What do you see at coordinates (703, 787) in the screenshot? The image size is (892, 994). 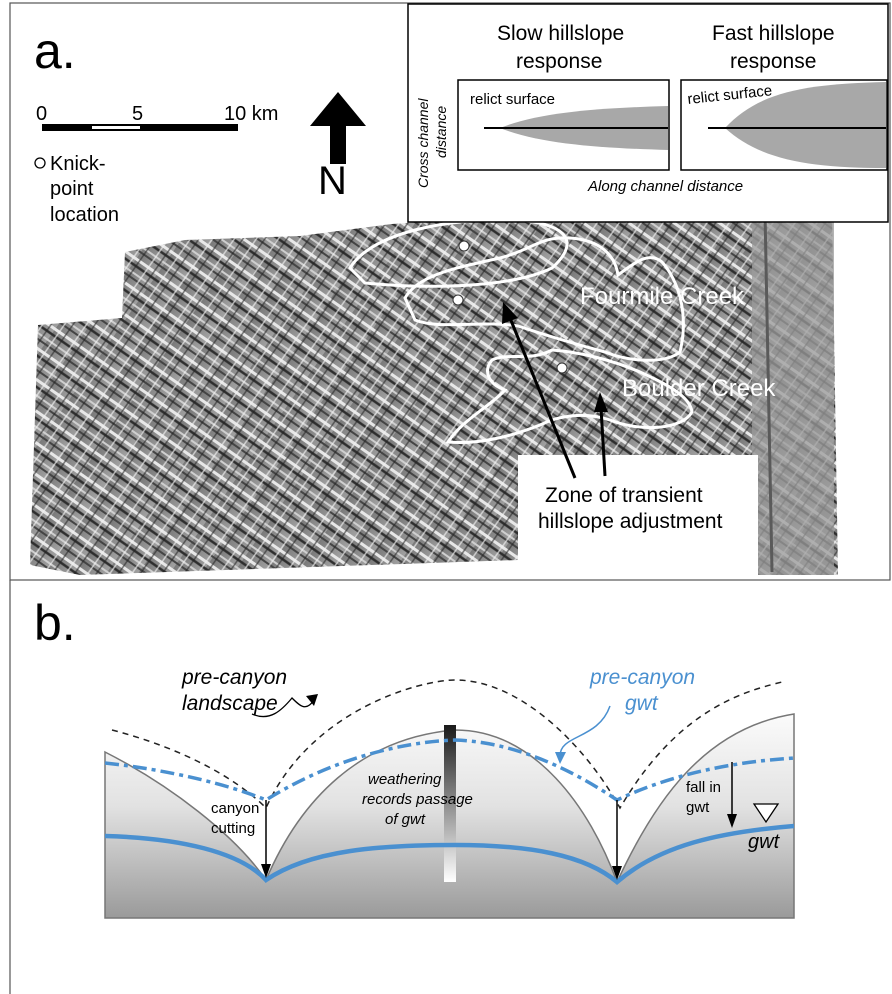 I see `fall-in-gwt-line1: fall in` at bounding box center [703, 787].